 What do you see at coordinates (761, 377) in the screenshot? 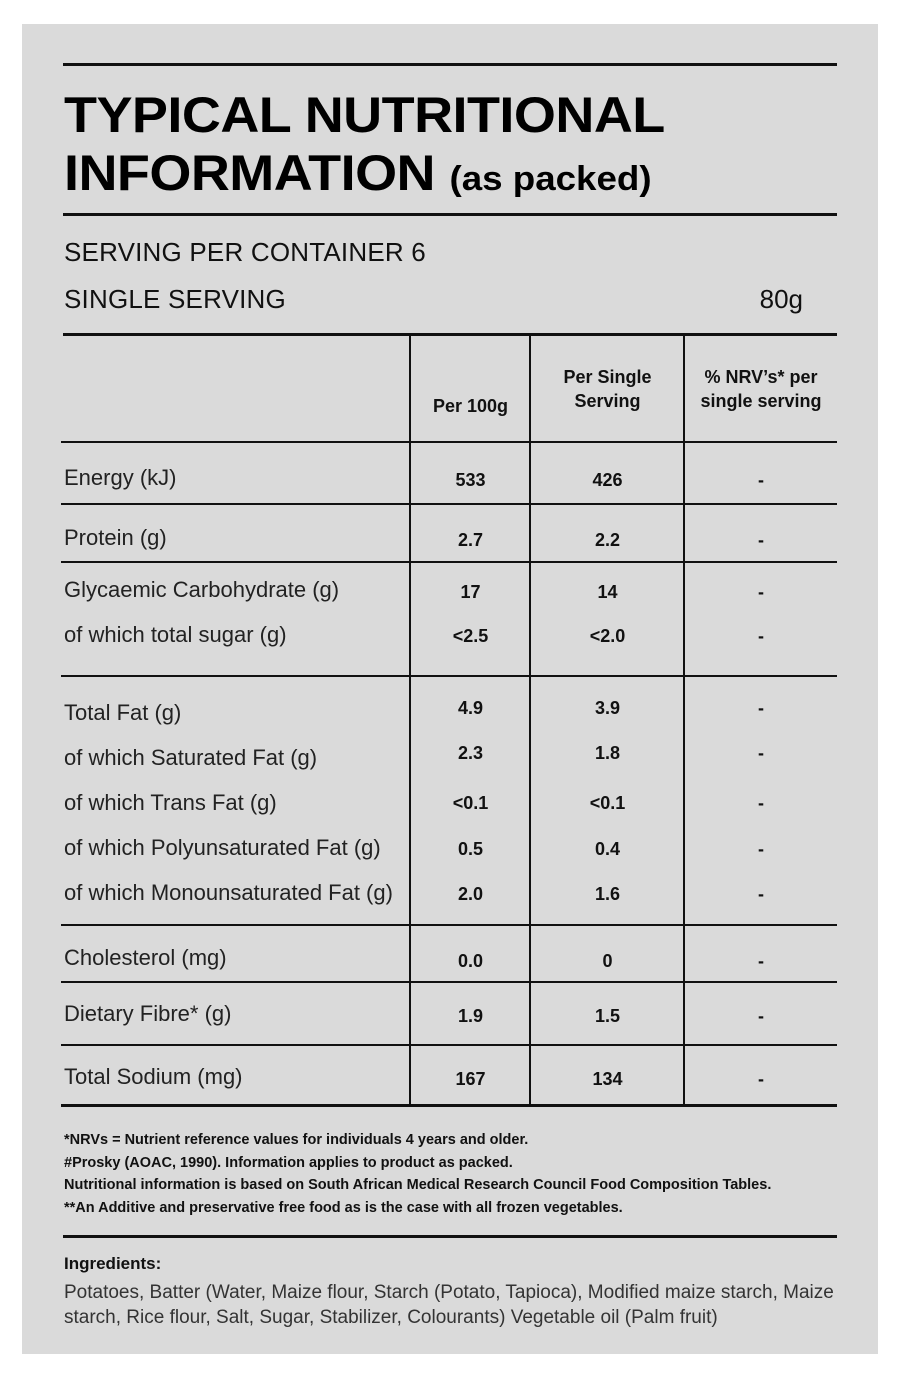
I see `header-nrv-line1: % NRV’s* per` at bounding box center [761, 377].